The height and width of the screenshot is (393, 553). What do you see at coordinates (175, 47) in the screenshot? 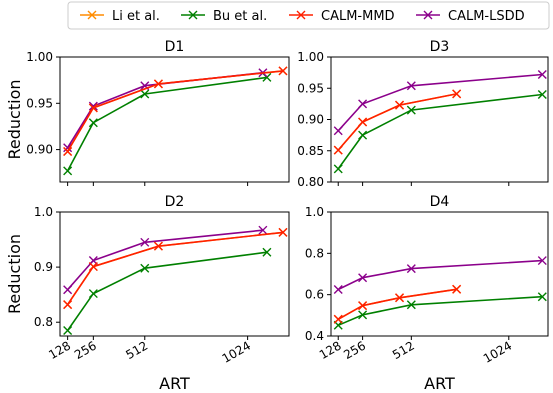
I see `panel-title: D1` at bounding box center [175, 47].